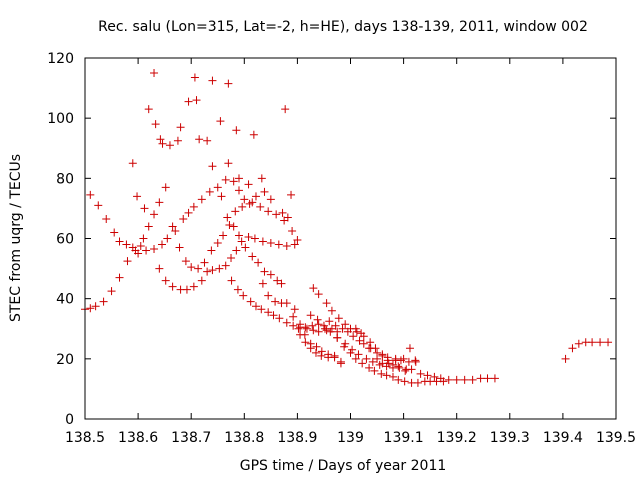 This screenshot has width=640, height=480. Describe the element at coordinates (65, 300) in the screenshot. I see `y-tick-label: 40` at that location.